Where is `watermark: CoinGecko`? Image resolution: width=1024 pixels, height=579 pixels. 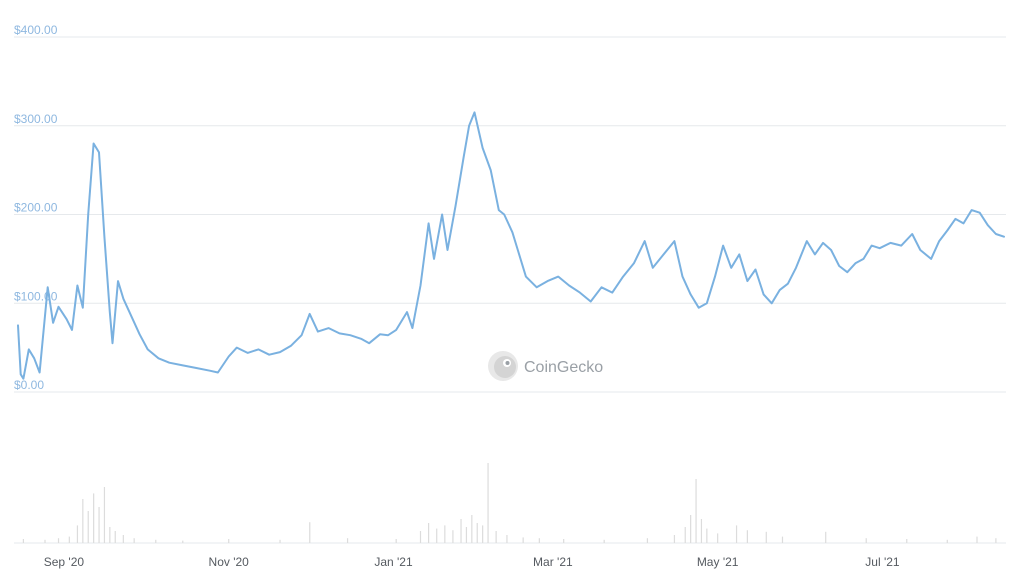 watermark: CoinGecko is located at coordinates (545, 366).